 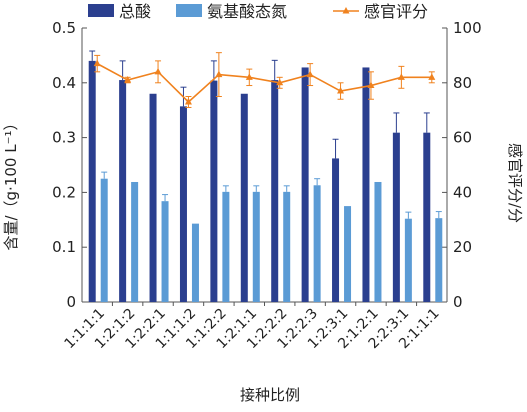 What do you see at coordinates (462, 138) in the screenshot?
I see `y2-tick-label: 60` at bounding box center [462, 138].